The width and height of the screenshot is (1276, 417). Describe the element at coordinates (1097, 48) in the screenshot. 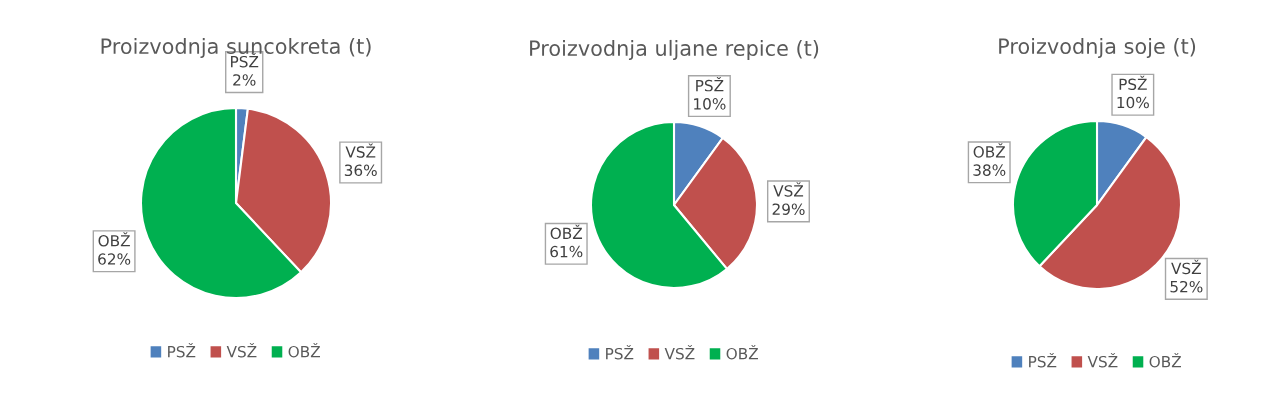

I see `chart-title: Proizvodnja soje (t)` at that location.